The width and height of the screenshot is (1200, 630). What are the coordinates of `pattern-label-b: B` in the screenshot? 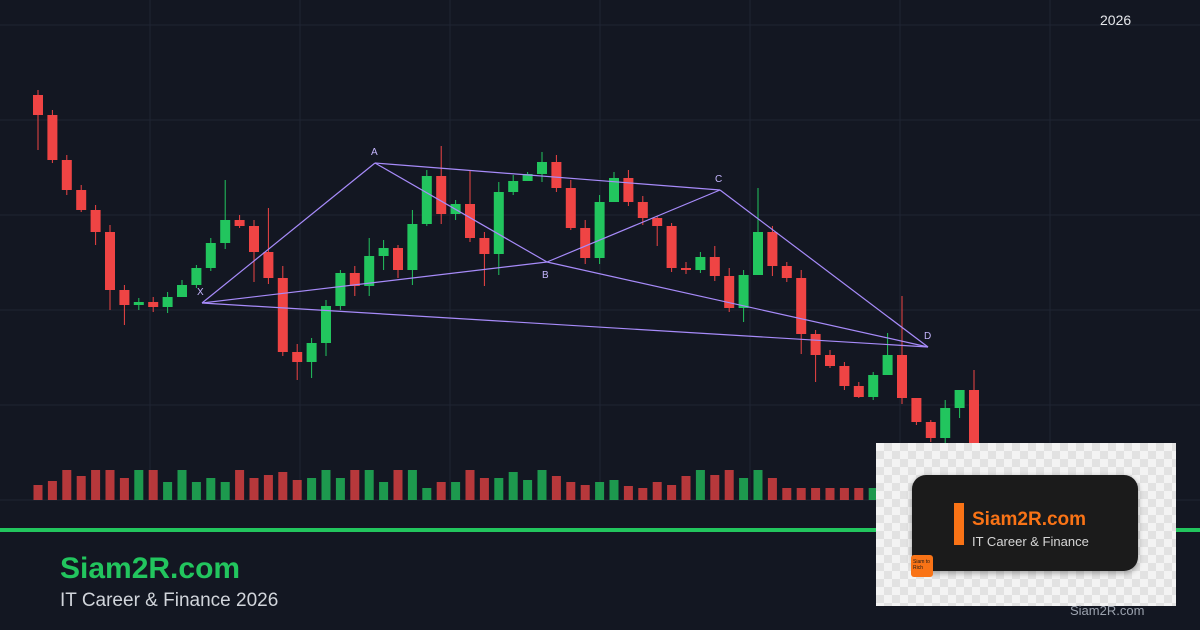 It's located at (545, 275).